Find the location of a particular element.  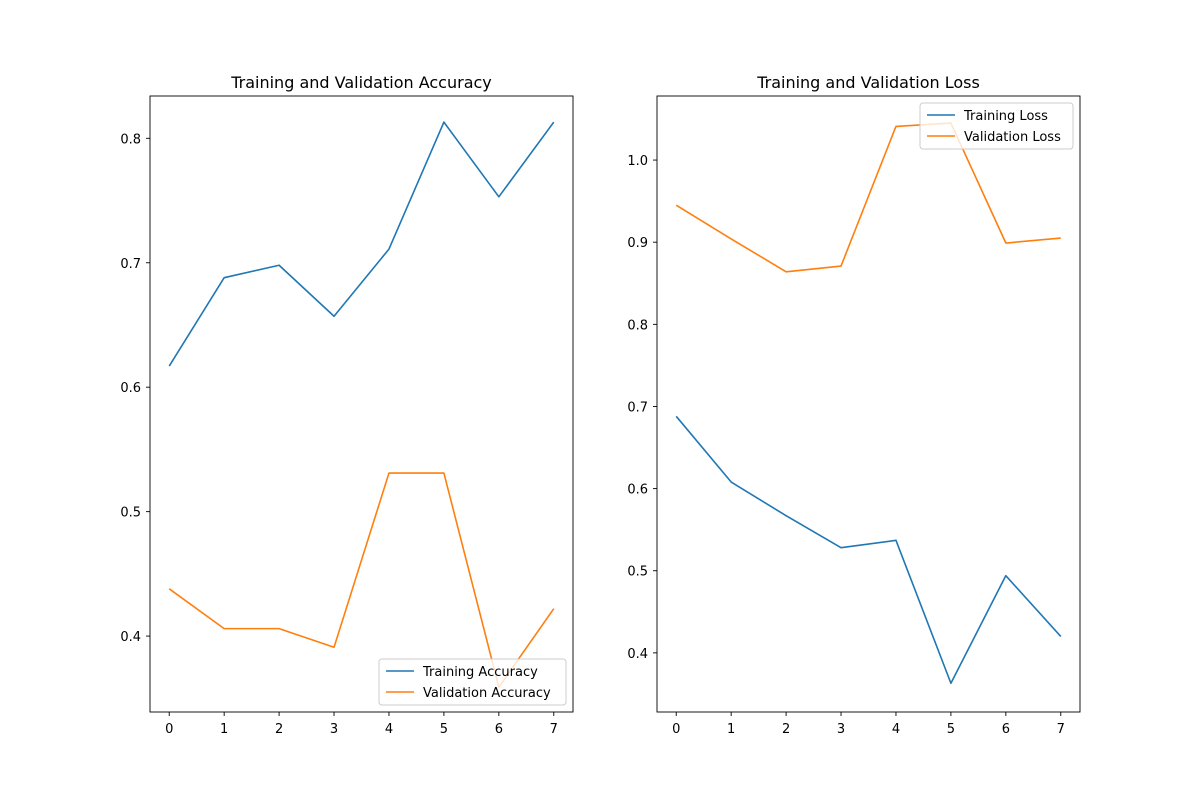

loss-x-tick-label: 5 is located at coordinates (951, 729).